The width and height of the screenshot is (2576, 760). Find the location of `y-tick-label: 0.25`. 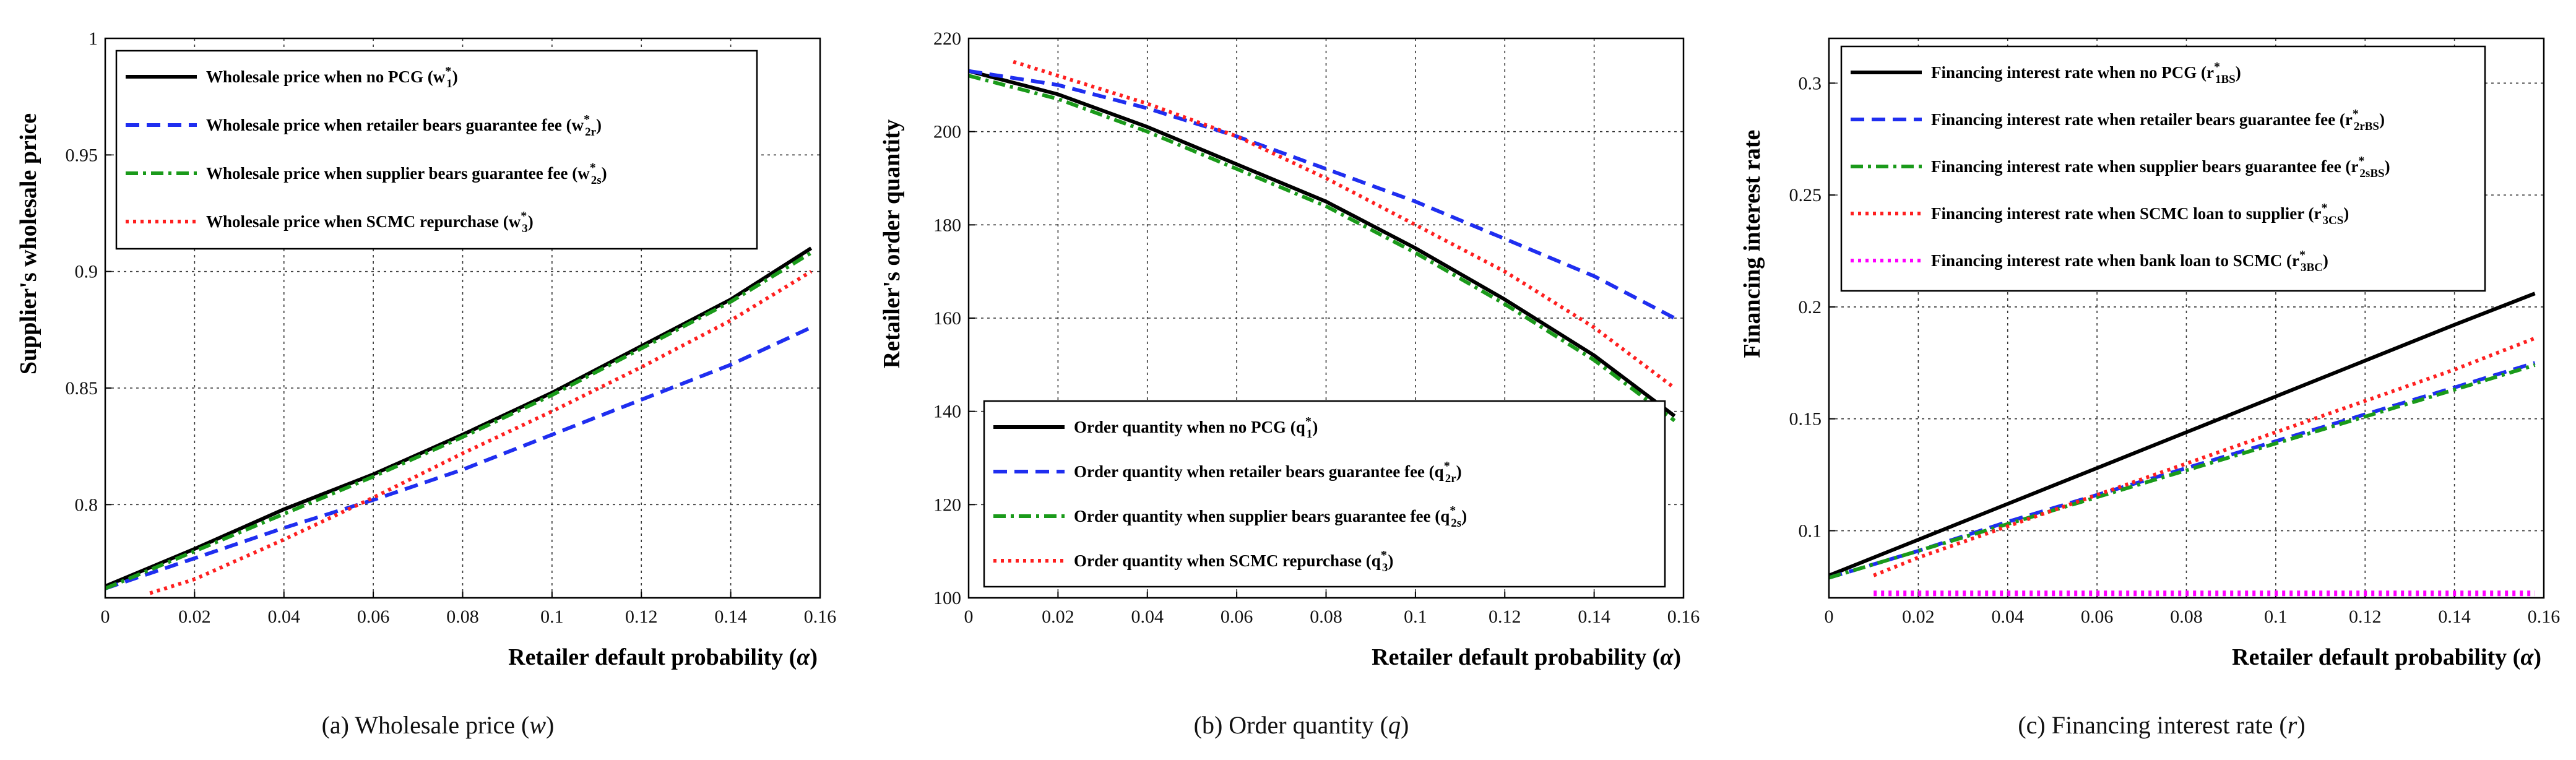

y-tick-label: 0.25 is located at coordinates (1805, 195).